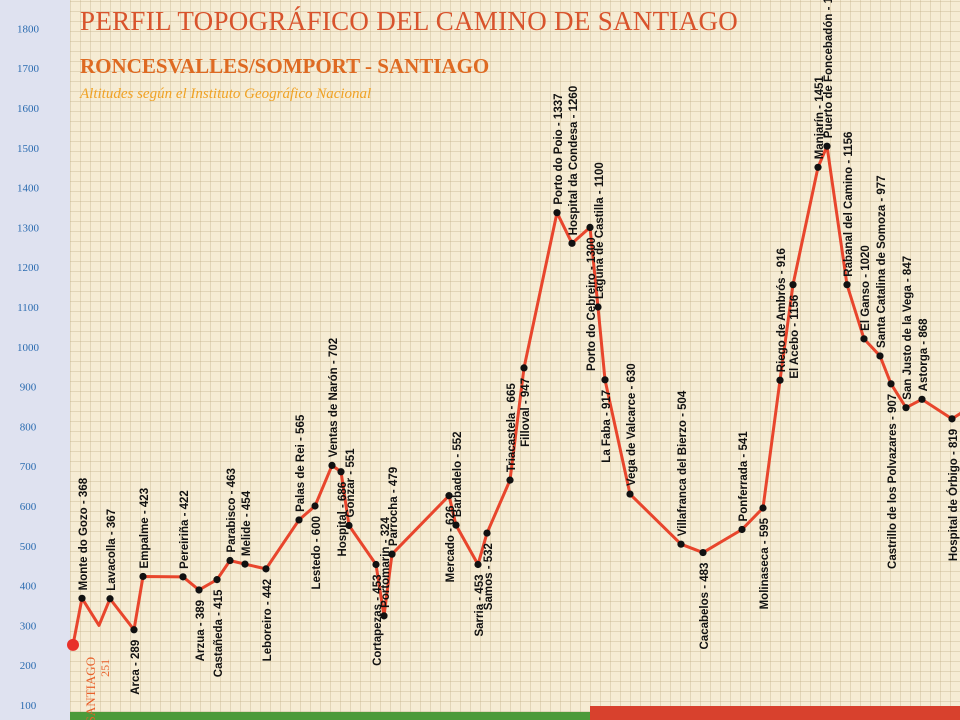 This screenshot has height=720, width=960. Describe the element at coordinates (28, 308) in the screenshot. I see `y-tick-label: 1100` at that location.